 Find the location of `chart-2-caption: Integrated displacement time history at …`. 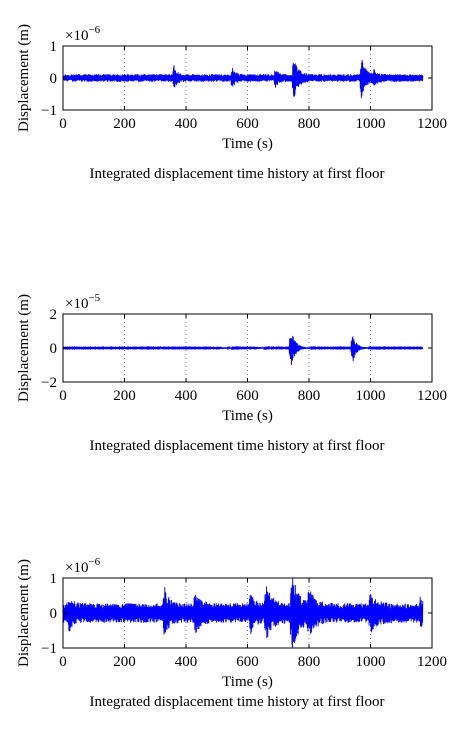

chart-2-caption: Integrated displacement time history at … is located at coordinates (237, 446).